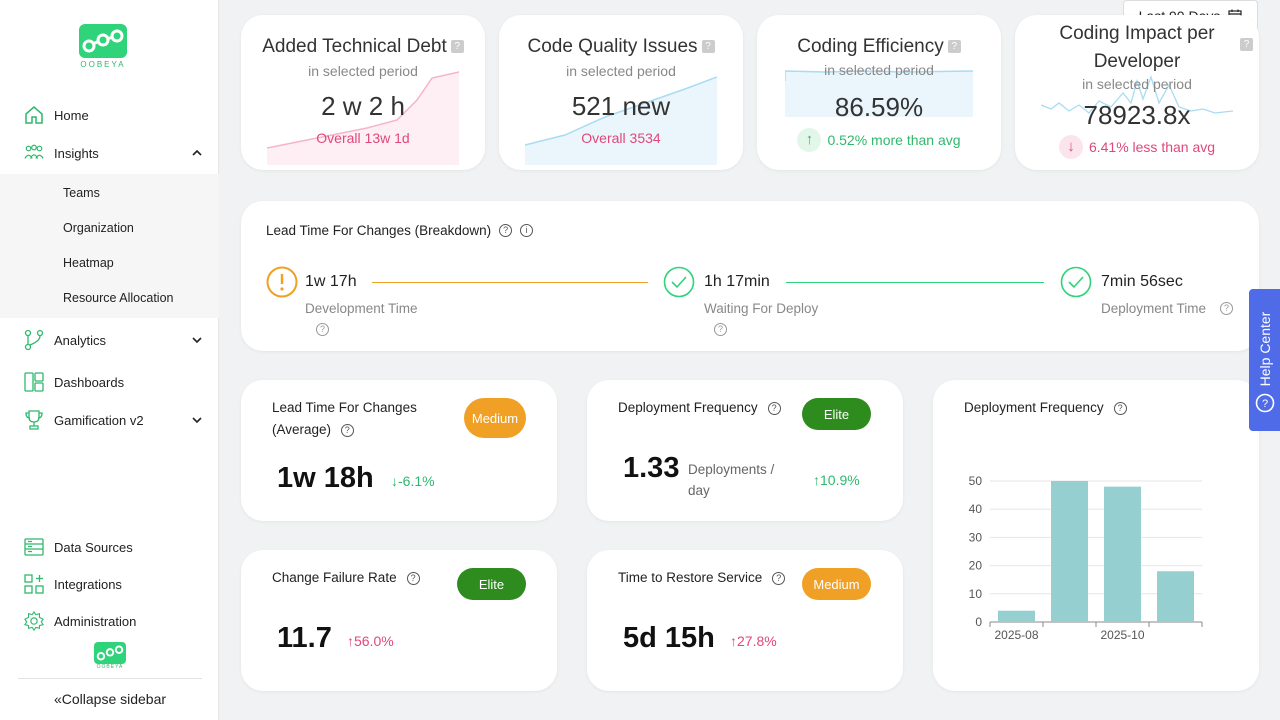 This screenshot has height=720, width=1280. What do you see at coordinates (34, 340) in the screenshot?
I see `analytics-icon` at bounding box center [34, 340].